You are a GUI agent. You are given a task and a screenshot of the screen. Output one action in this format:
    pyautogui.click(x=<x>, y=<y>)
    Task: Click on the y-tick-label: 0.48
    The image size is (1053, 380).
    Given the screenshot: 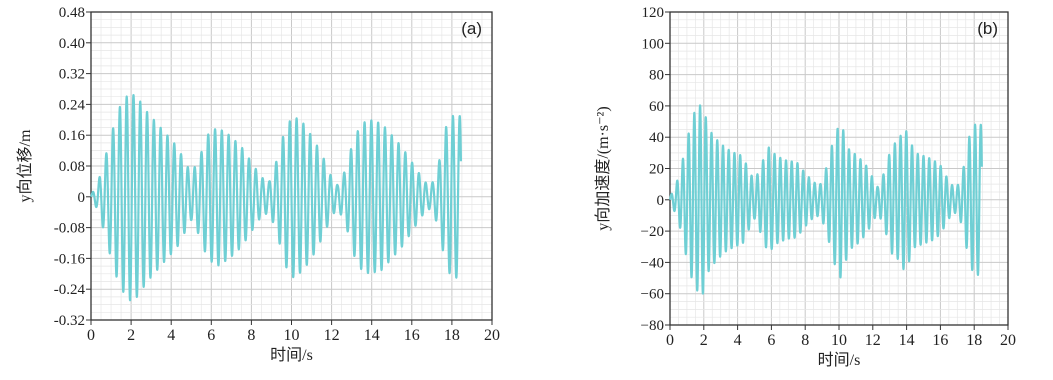 What is the action you would take?
    pyautogui.click(x=72, y=13)
    